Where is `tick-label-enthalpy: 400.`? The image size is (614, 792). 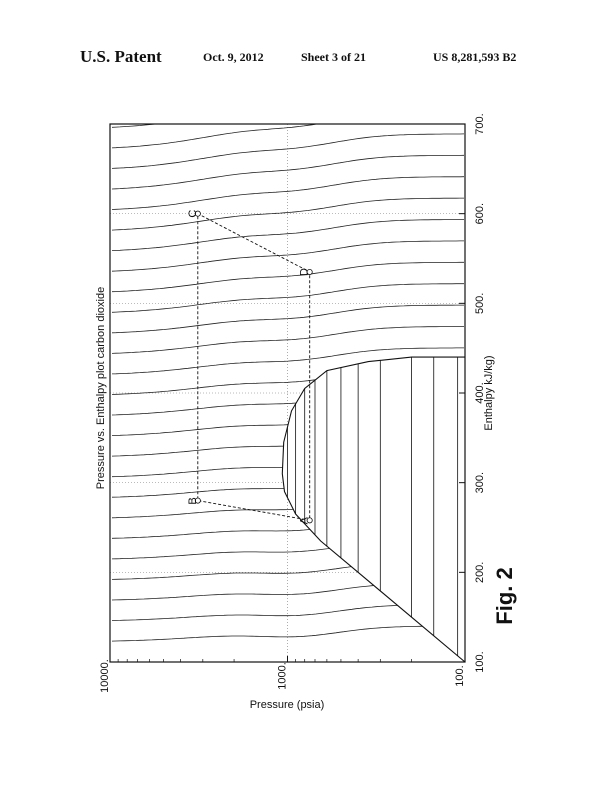
tick-label-enthalpy: 400. is located at coordinates (480, 392).